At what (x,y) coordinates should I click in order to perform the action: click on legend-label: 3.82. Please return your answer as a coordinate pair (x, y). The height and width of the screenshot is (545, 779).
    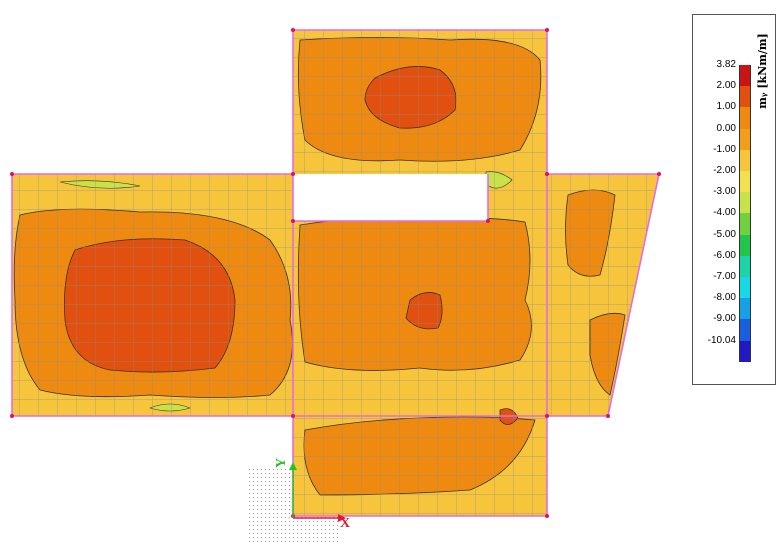
    Looking at the image, I should click on (726, 64).